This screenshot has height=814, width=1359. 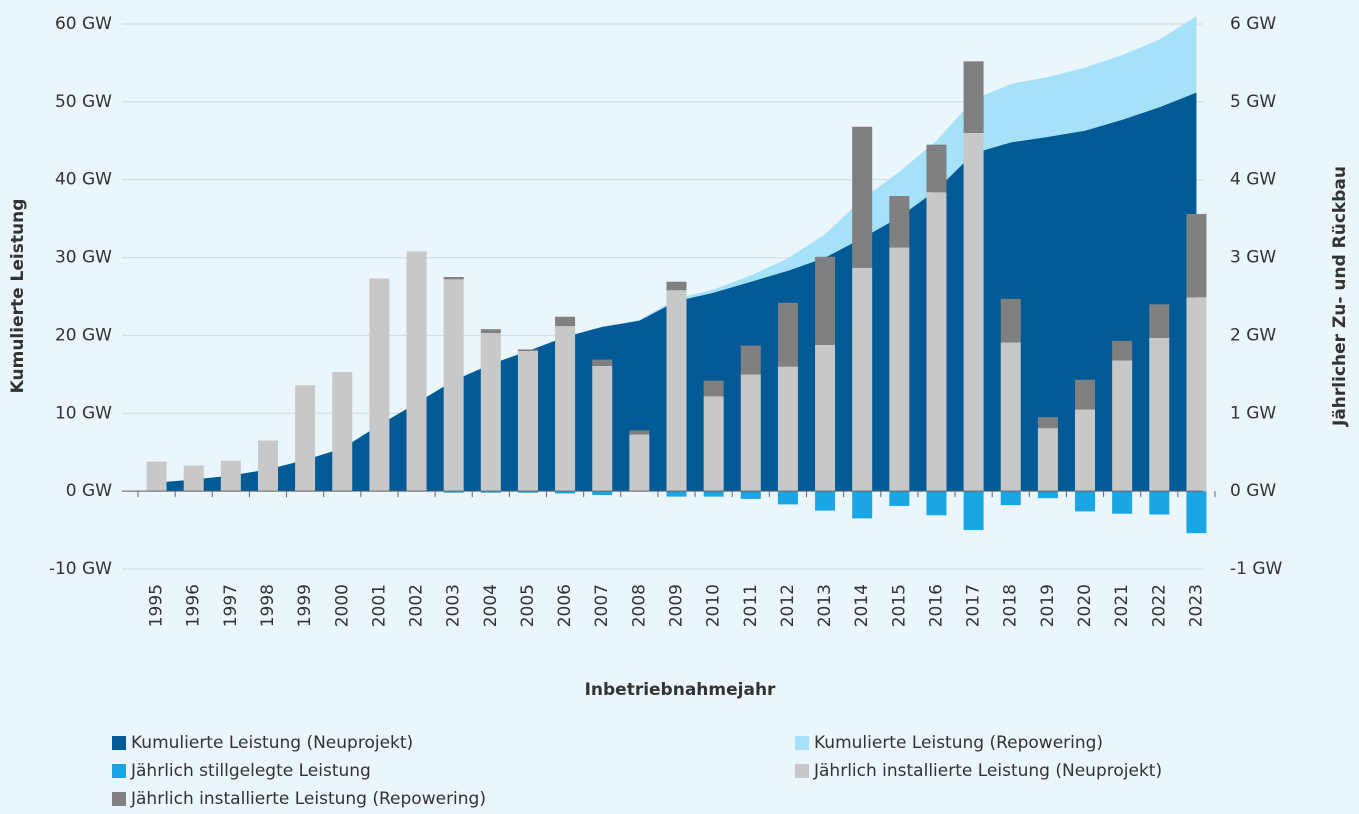 What do you see at coordinates (194, 605) in the screenshot?
I see `x-tick-label: 1996` at bounding box center [194, 605].